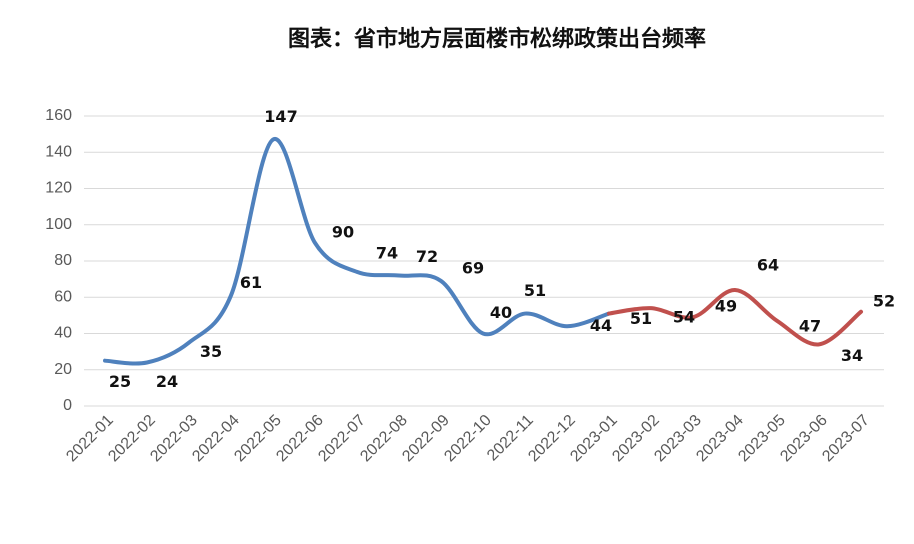 The height and width of the screenshot is (544, 914). I want to click on y-tick-label: 160, so click(58, 115).